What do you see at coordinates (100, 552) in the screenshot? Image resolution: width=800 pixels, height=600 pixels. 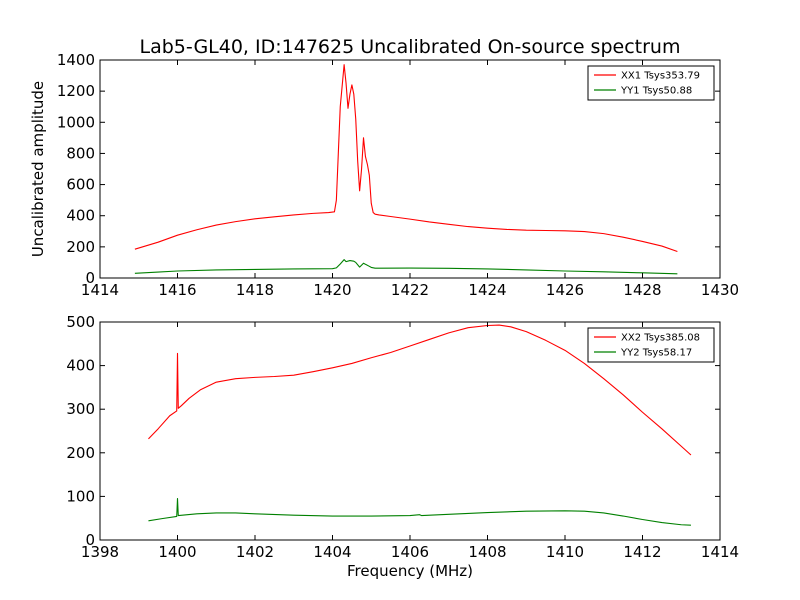 I see `x-tick-label: 1398` at bounding box center [100, 552].